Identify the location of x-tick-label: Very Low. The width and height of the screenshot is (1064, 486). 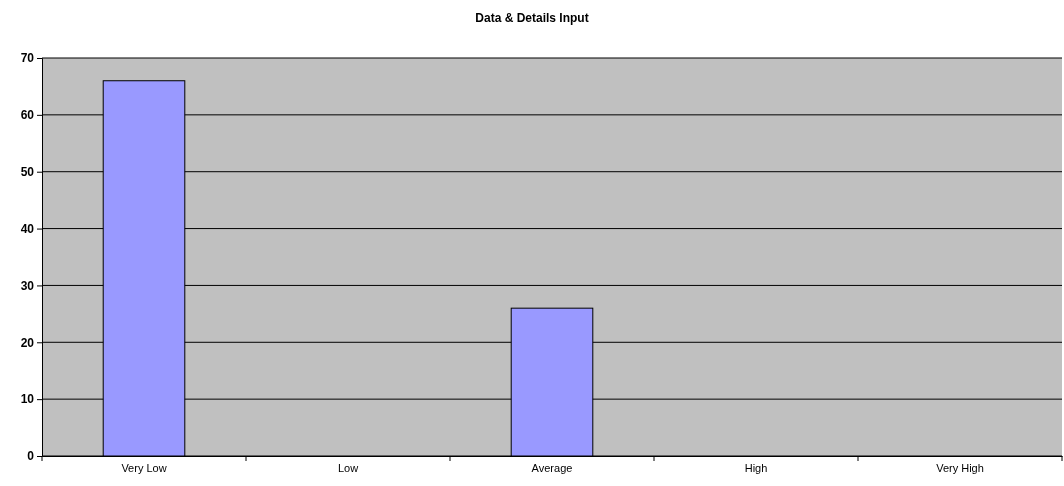
(144, 468).